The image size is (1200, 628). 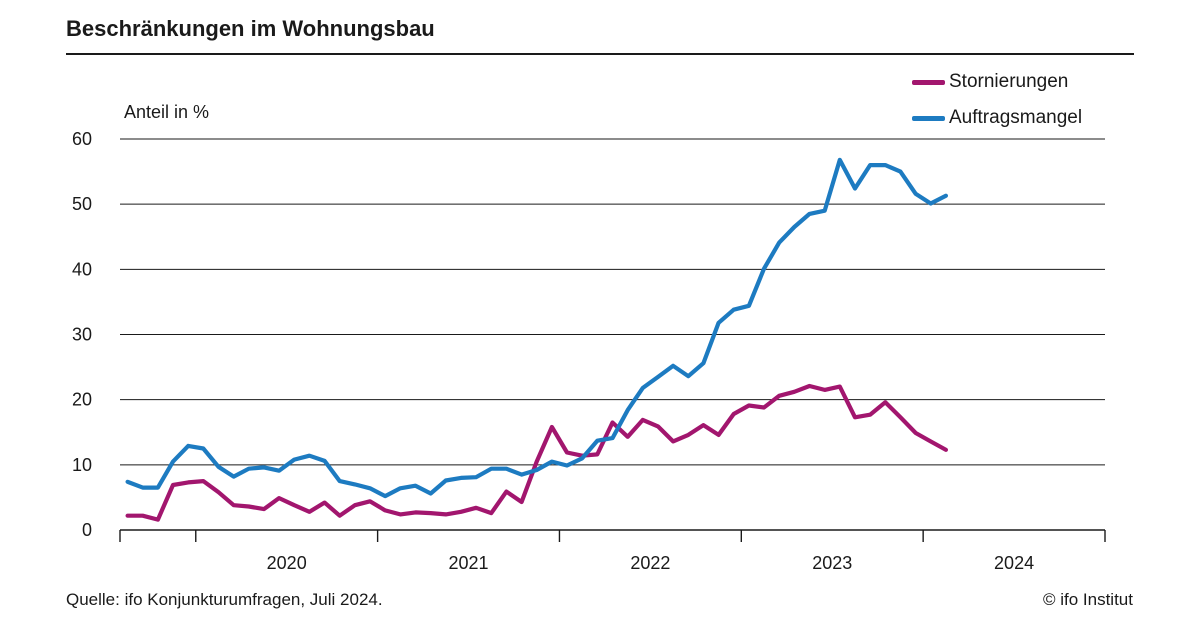 What do you see at coordinates (600, 54) in the screenshot?
I see `title-rule` at bounding box center [600, 54].